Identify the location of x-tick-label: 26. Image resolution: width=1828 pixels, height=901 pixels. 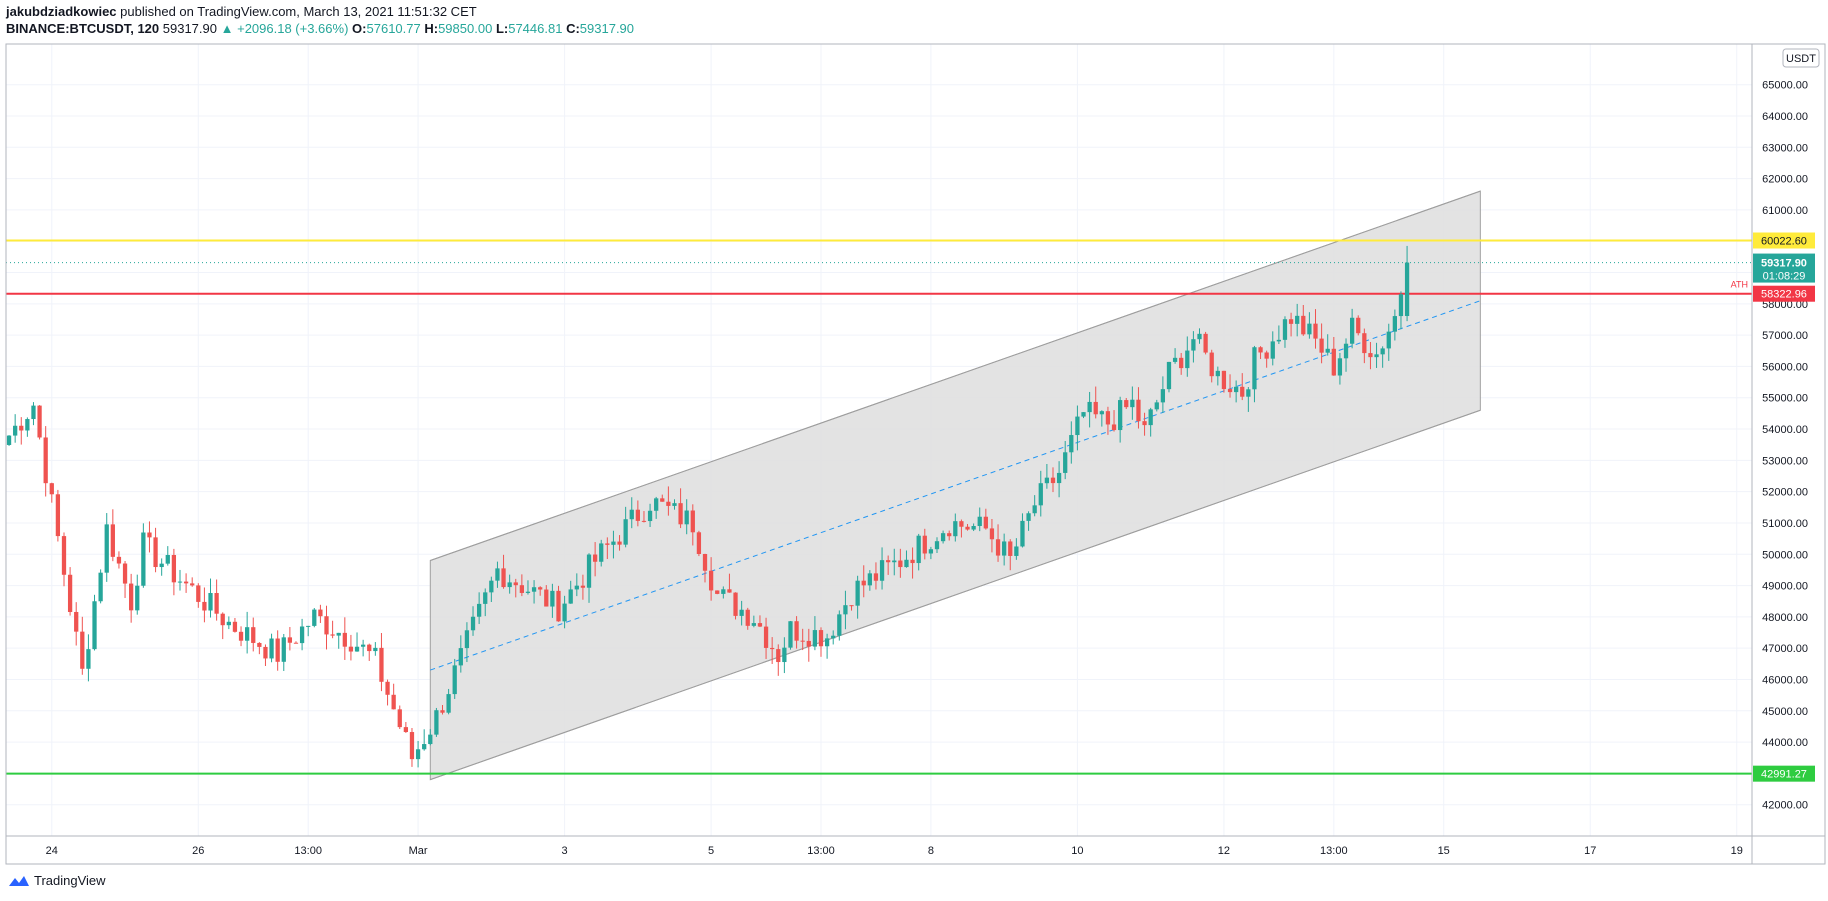
(198, 851).